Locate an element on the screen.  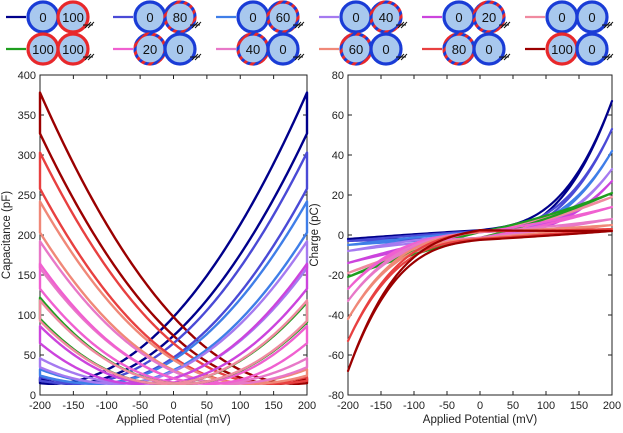
legend-entry: 80 0 is located at coordinates (466, 49).